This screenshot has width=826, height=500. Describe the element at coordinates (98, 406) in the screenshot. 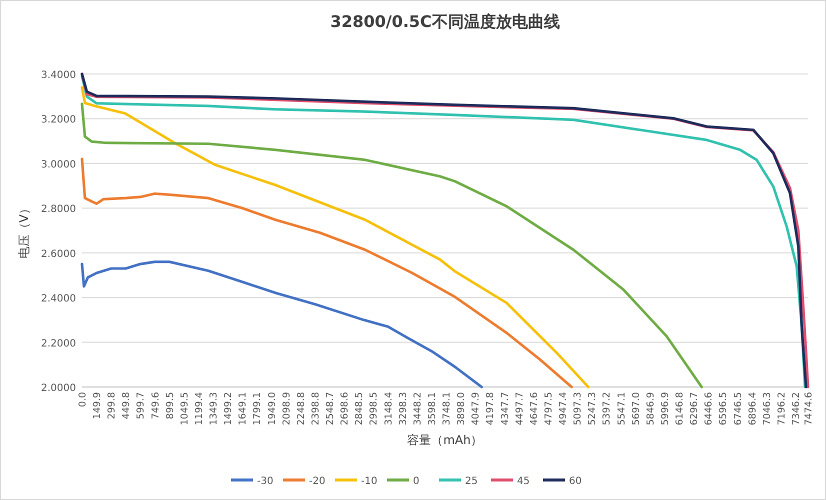

I see `x-tick-label: 149.9` at that location.